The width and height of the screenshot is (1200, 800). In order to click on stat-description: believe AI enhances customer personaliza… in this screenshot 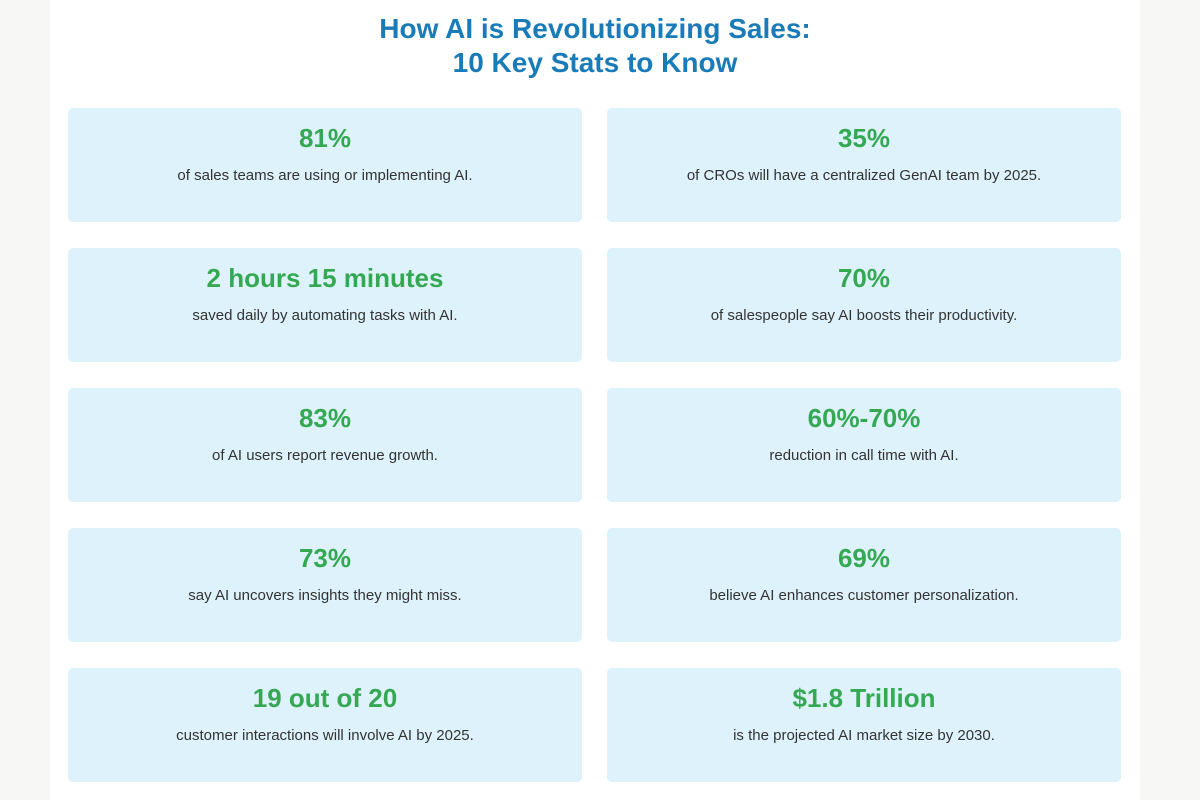, I will do `click(864, 595)`.